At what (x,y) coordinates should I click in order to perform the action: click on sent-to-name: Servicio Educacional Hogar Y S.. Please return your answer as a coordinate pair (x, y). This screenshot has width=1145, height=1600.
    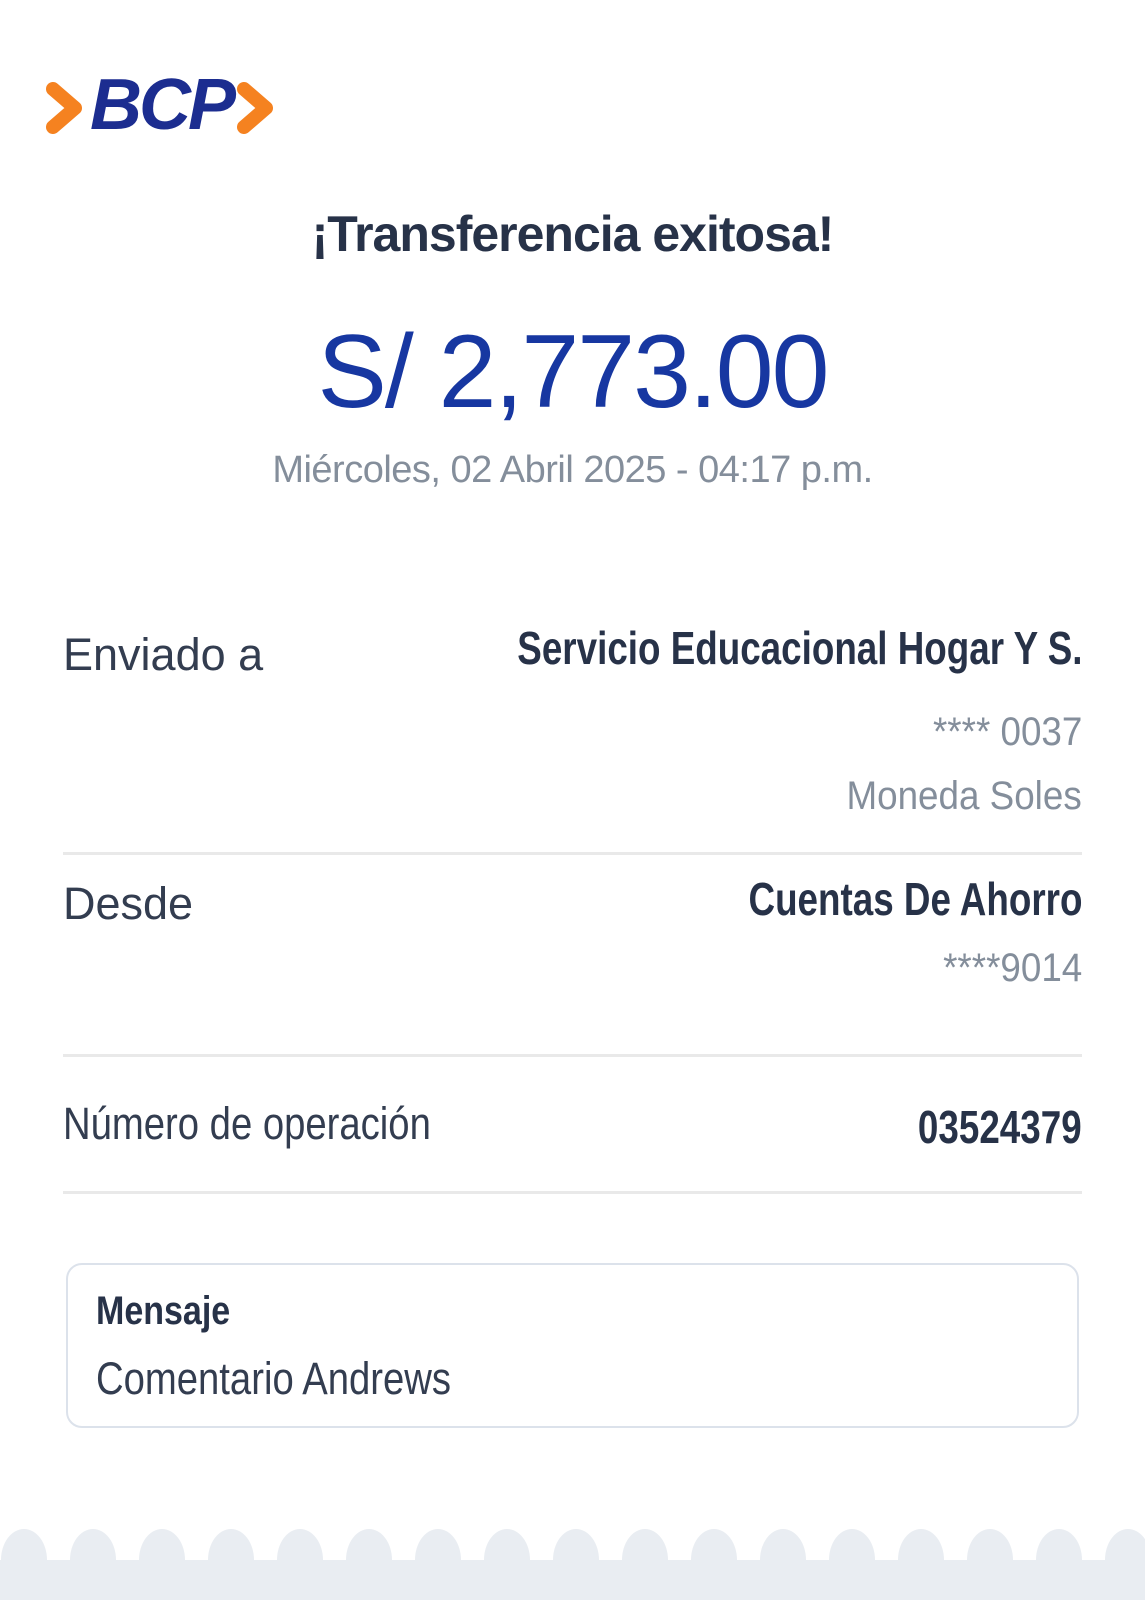
    Looking at the image, I should click on (799, 648).